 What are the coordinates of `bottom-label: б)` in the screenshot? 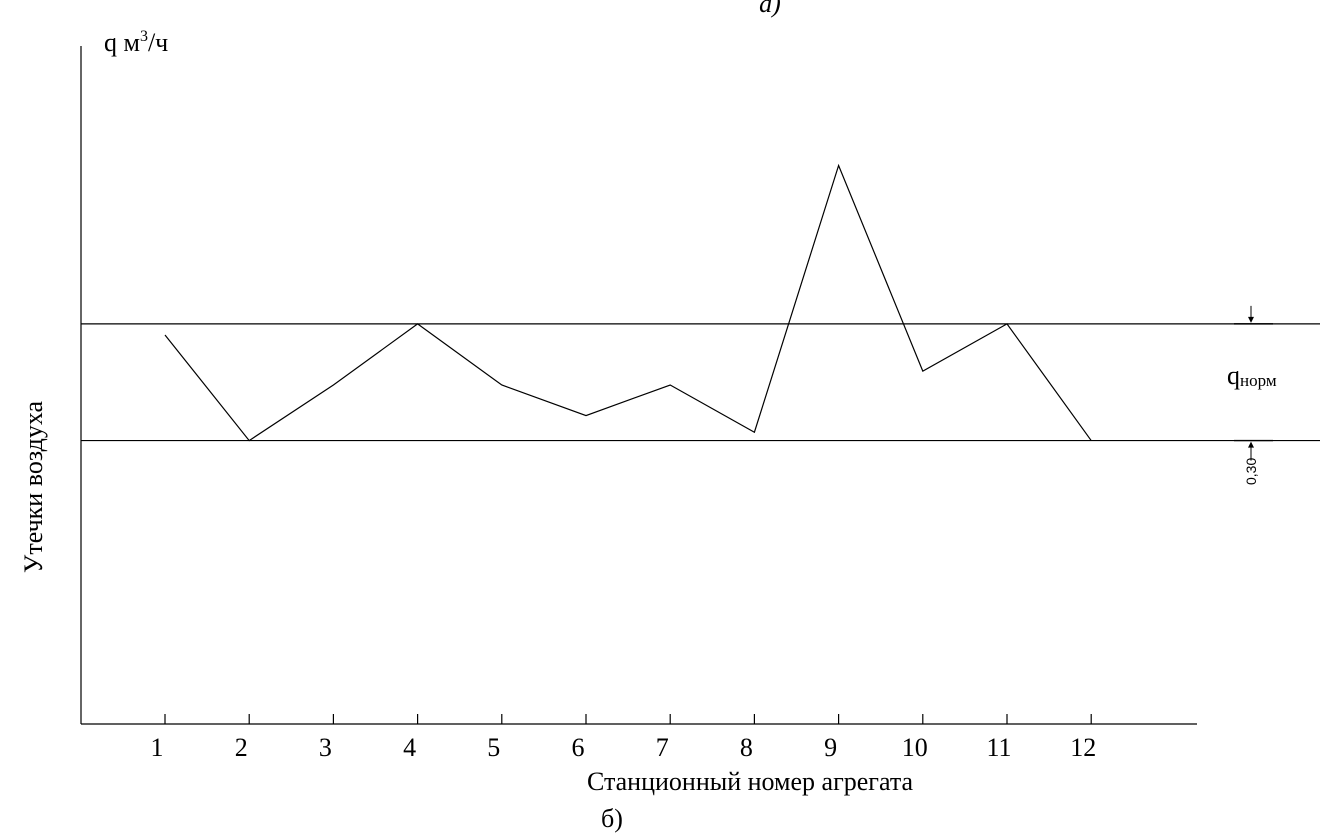 It's located at (612, 818).